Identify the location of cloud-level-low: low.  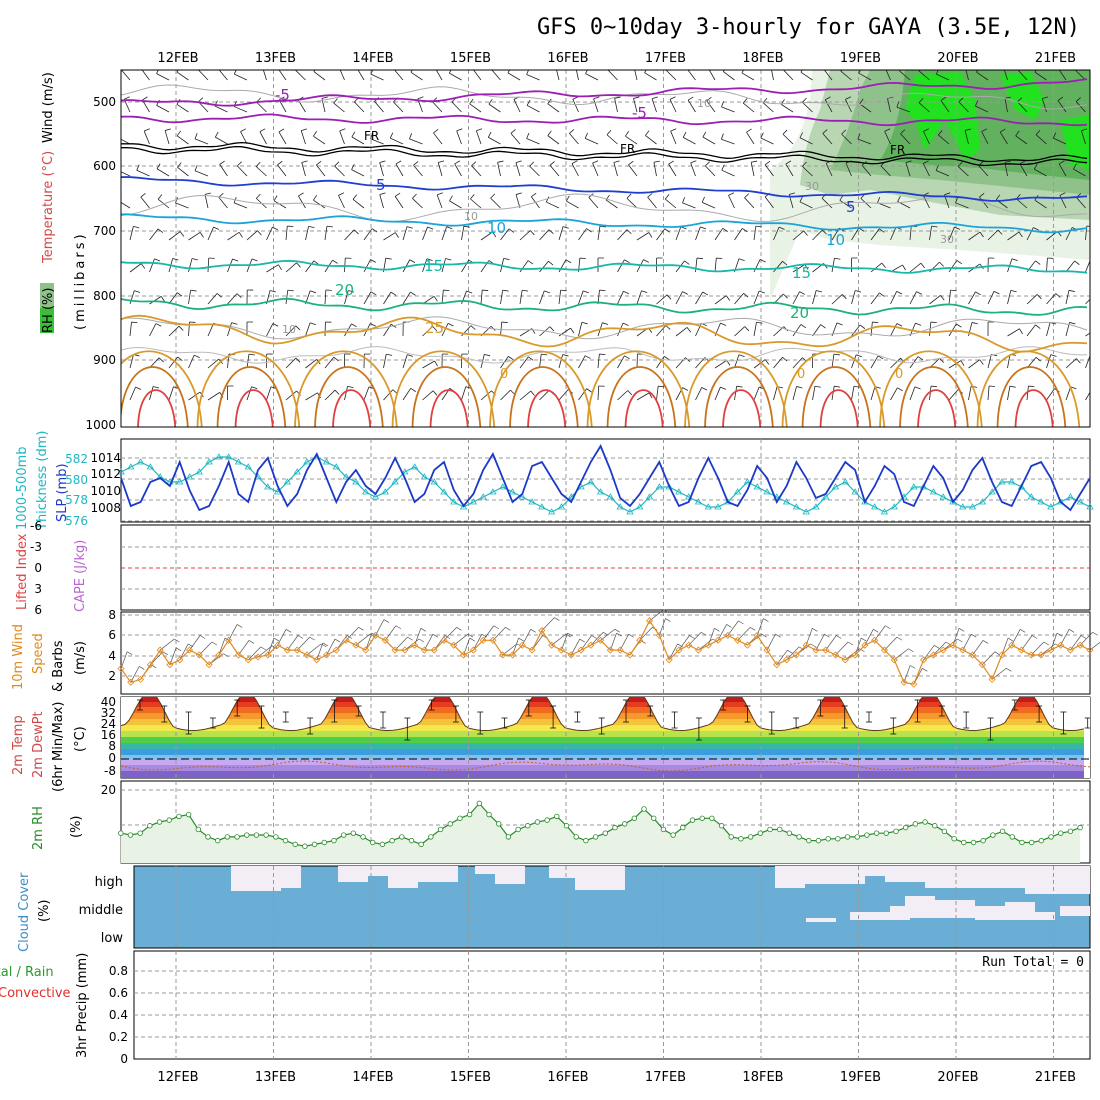
(112, 938).